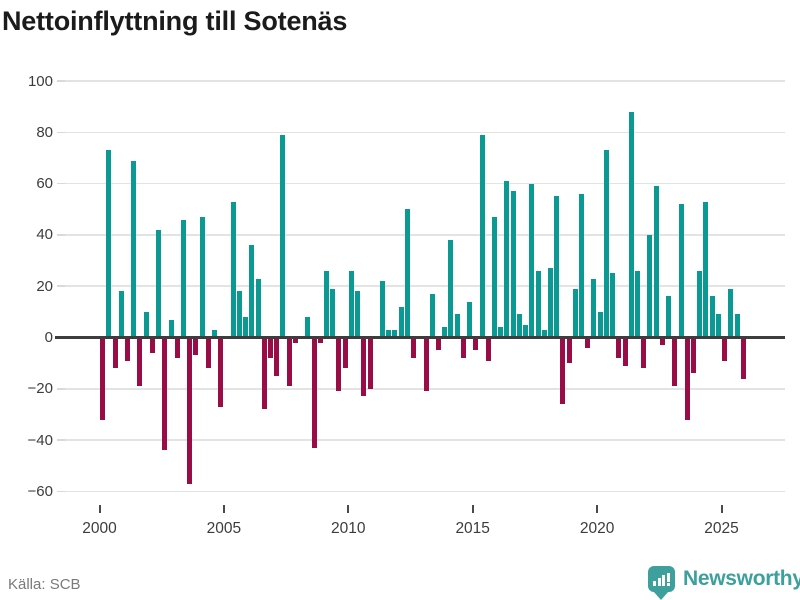  What do you see at coordinates (44, 132) in the screenshot?
I see `y-tick-label: 80` at bounding box center [44, 132].